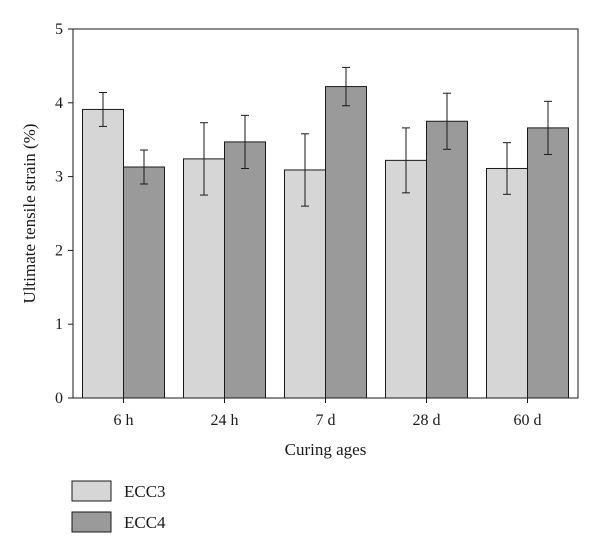 The image size is (600, 554). I want to click on x-axis-label: Curing ages, so click(326, 449).